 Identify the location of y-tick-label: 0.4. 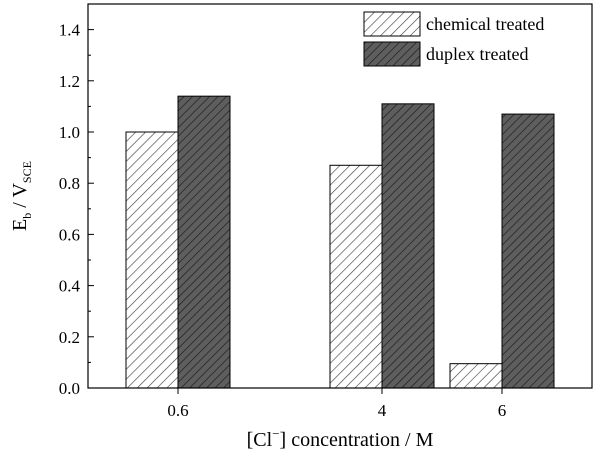
(70, 286).